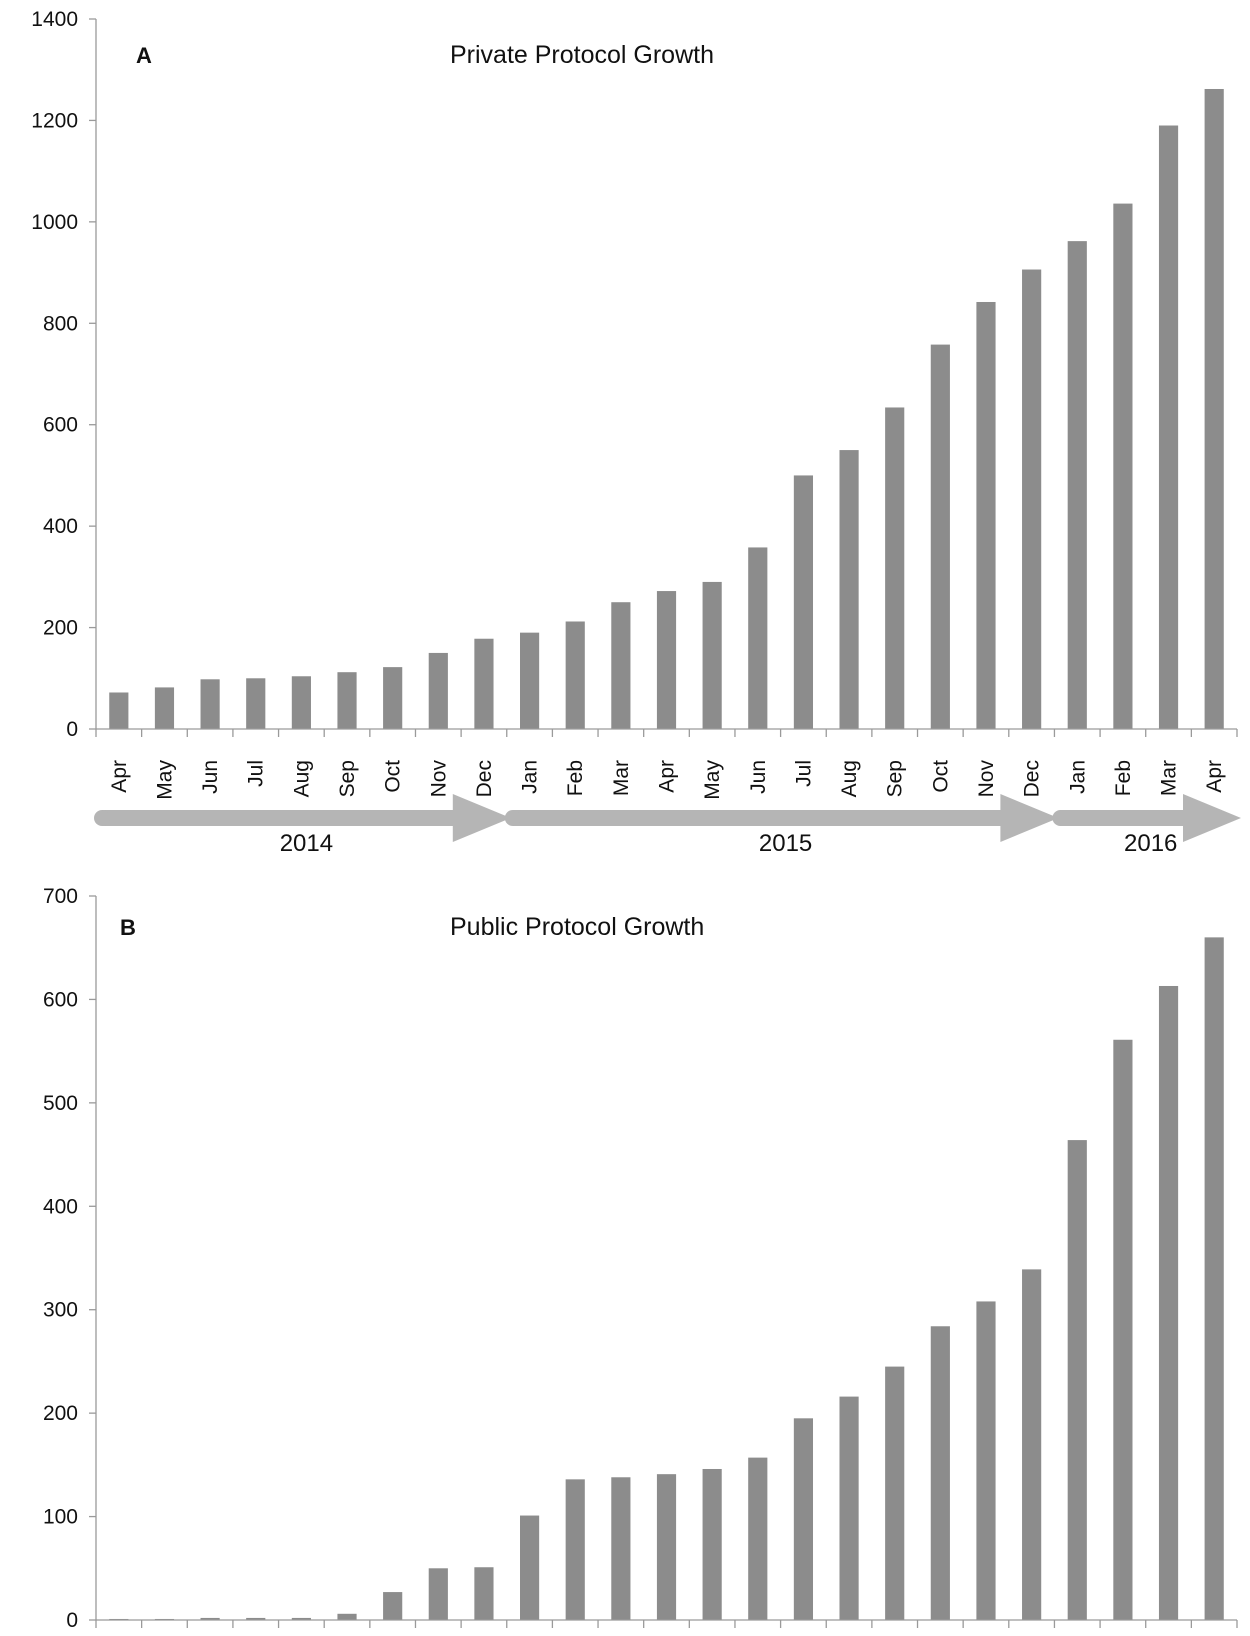 The width and height of the screenshot is (1250, 1636). What do you see at coordinates (54, 120) in the screenshot?
I see `panel-a-y-tick-label: 1200` at bounding box center [54, 120].